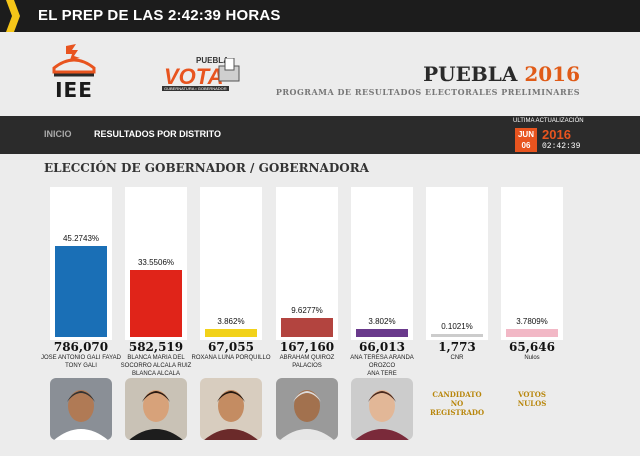 This screenshot has height=456, width=640. What do you see at coordinates (156, 374) in the screenshot?
I see `candidate-name-line: BLANCA ALCALA` at bounding box center [156, 374].